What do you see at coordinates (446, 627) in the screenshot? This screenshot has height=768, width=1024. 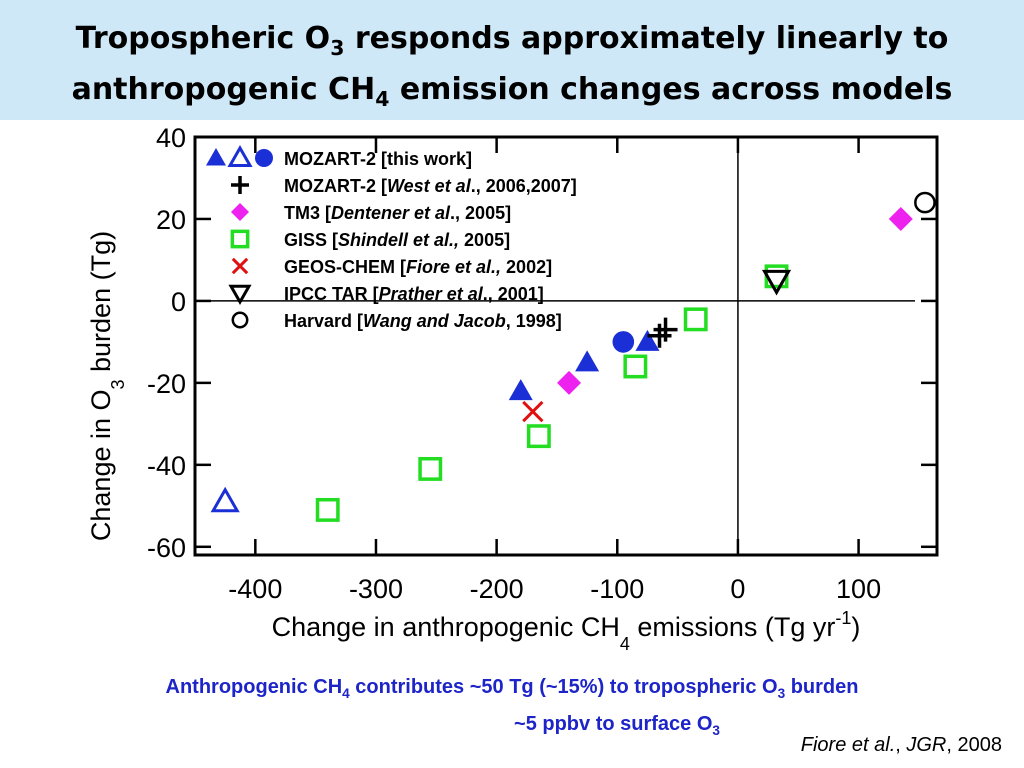 I see `x-axis-label-text: Change in anthropogenic CH` at bounding box center [446, 627].